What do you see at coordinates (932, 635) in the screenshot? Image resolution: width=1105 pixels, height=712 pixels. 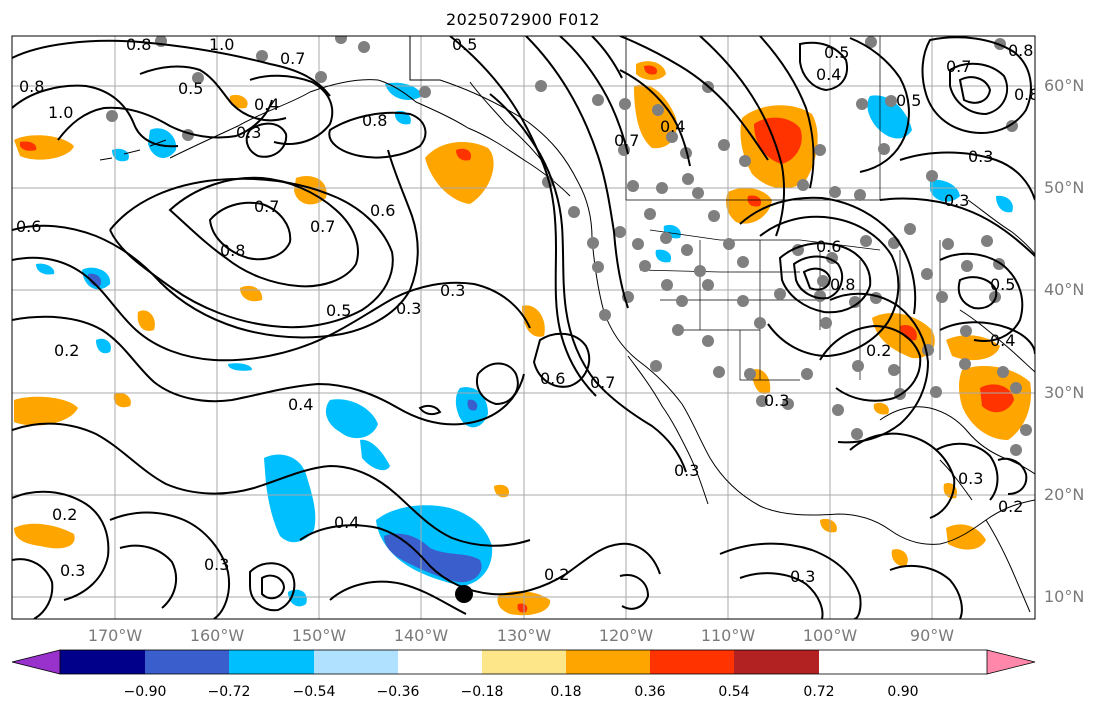 I see `lon-label-90w: 90°W` at bounding box center [932, 635].